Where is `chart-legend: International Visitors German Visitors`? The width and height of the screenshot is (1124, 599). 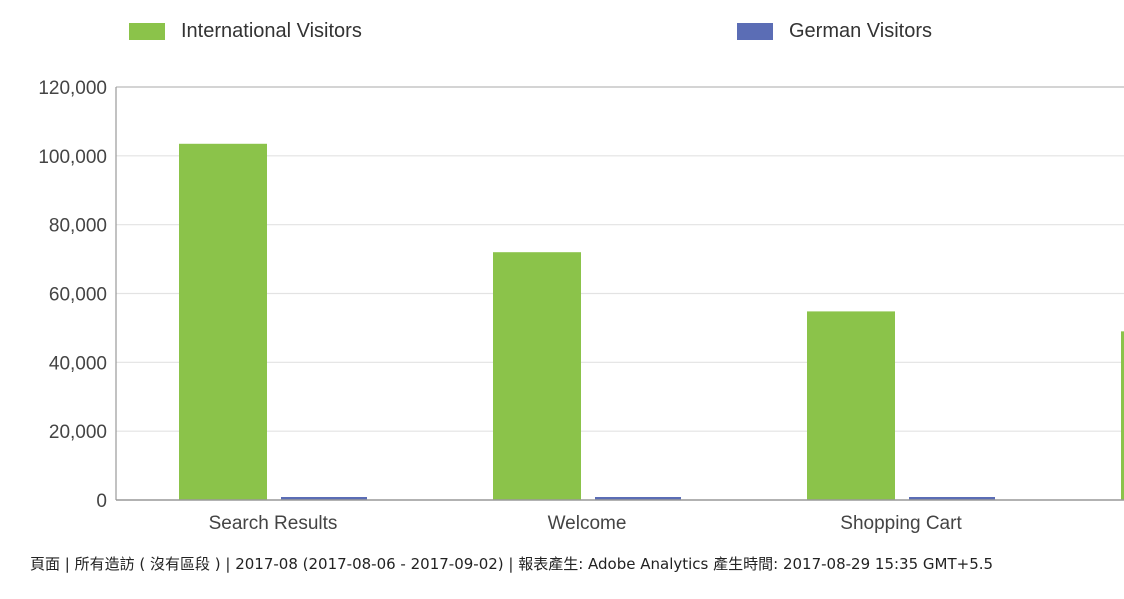
chart-legend: International Visitors German Visitors is located at coordinates (562, 31).